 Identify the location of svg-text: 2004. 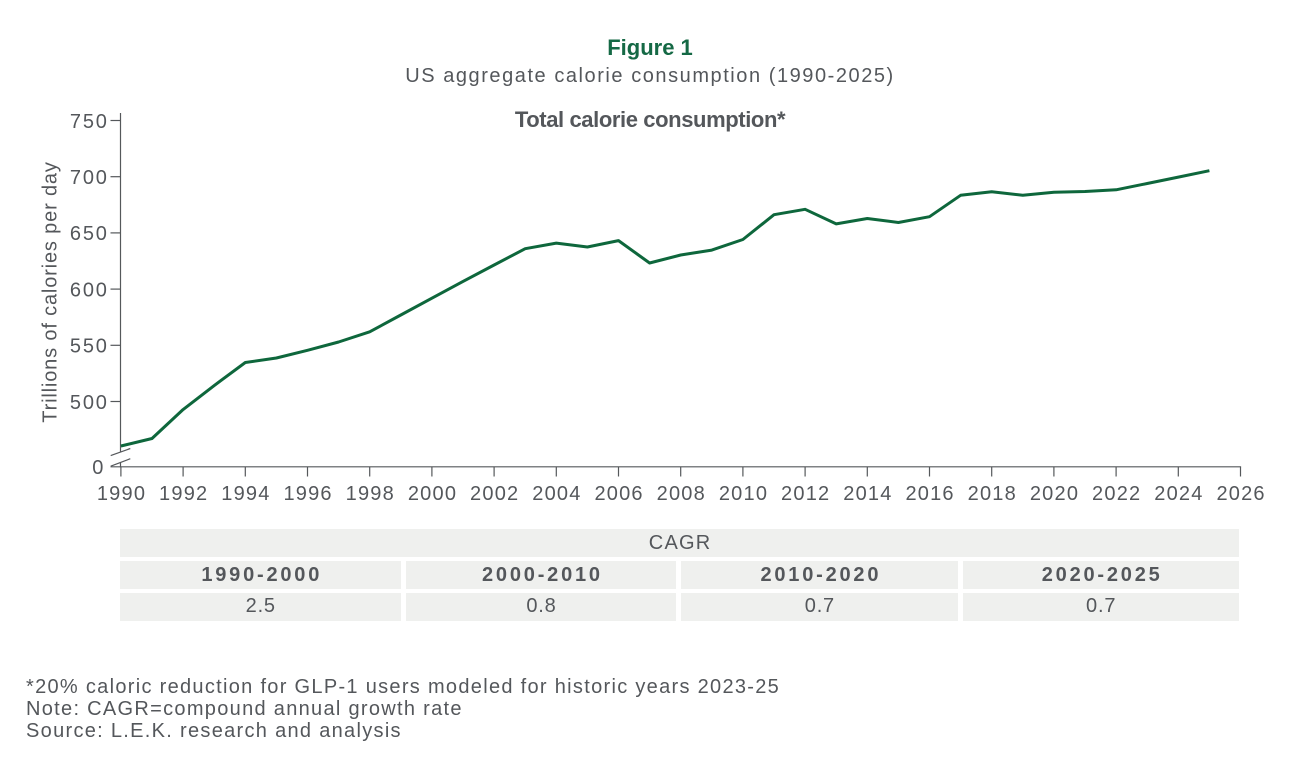
(556, 494).